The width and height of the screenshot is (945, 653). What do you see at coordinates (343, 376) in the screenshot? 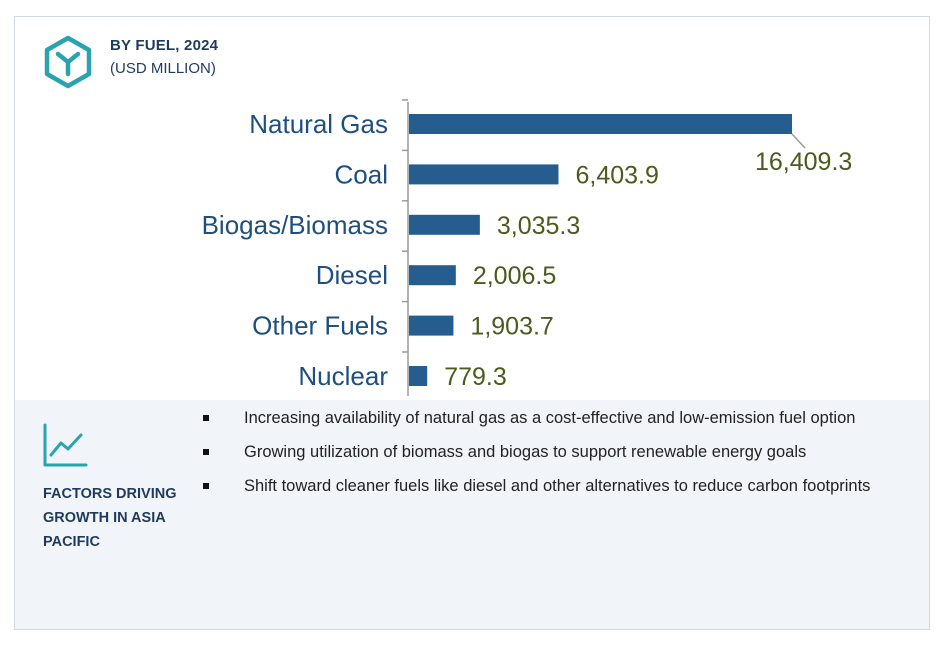
I see `category-label: Nuclear` at bounding box center [343, 376].